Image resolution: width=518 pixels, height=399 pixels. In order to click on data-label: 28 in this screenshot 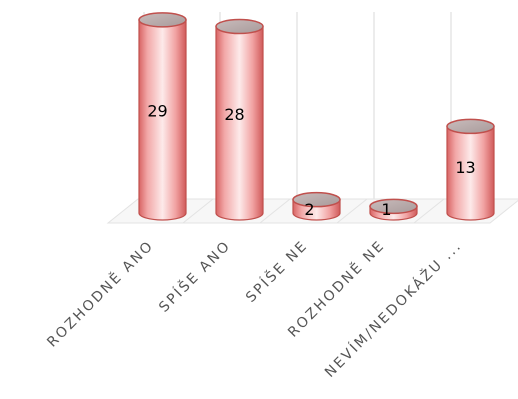, I will do `click(234, 114)`.